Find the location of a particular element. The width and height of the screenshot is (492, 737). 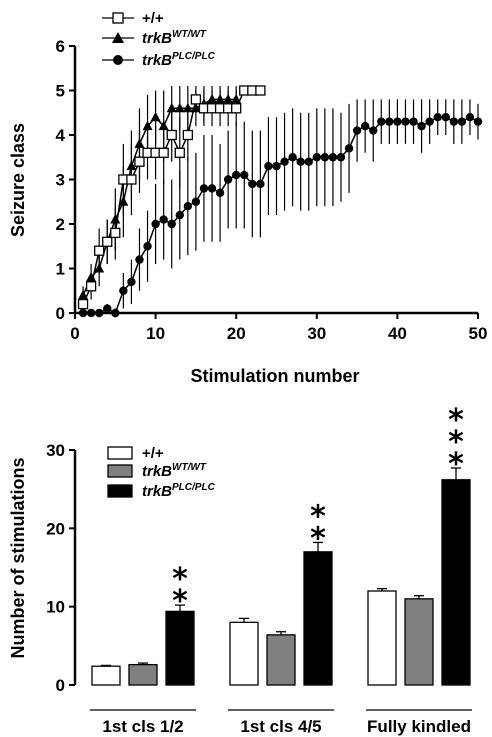

bar-group: ** is located at coordinates (143, 624).